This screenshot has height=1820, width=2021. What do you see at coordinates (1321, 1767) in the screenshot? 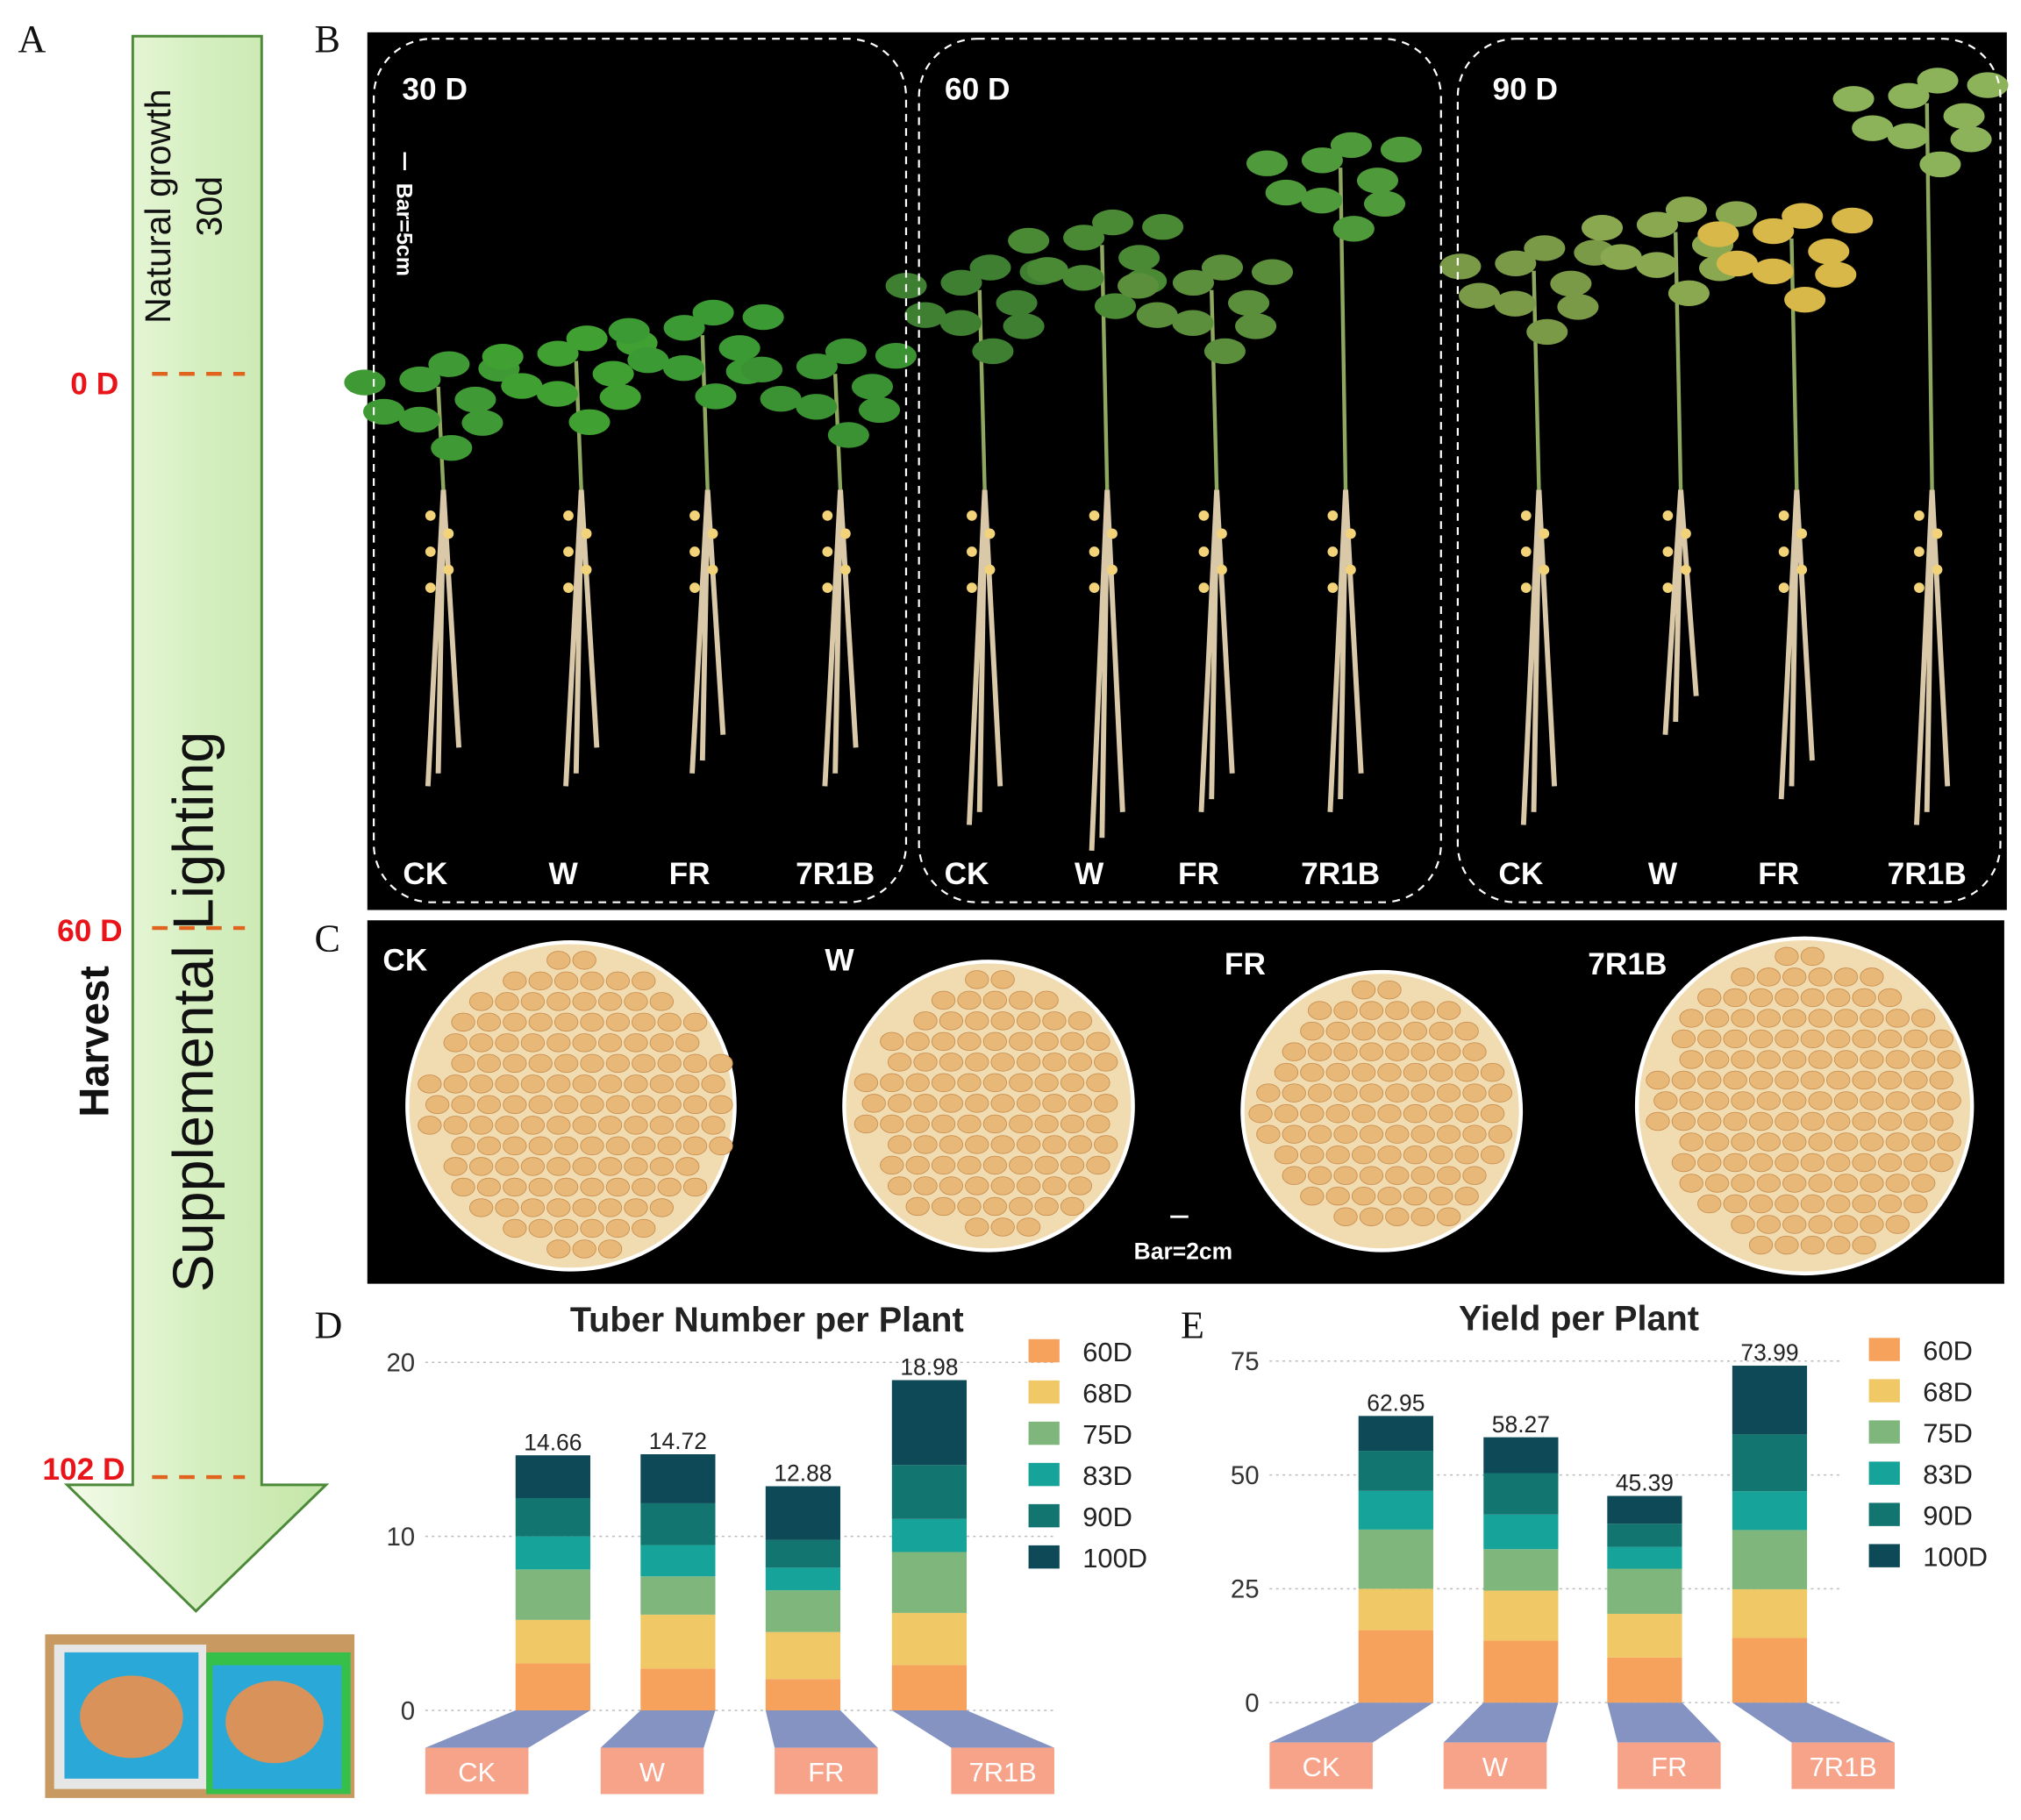
I see `x-tick-label: CK` at bounding box center [1321, 1767].